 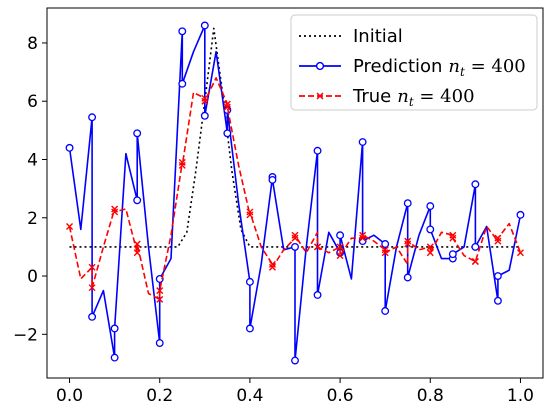 I want to click on y-tick-label: 6, so click(x=32, y=102).